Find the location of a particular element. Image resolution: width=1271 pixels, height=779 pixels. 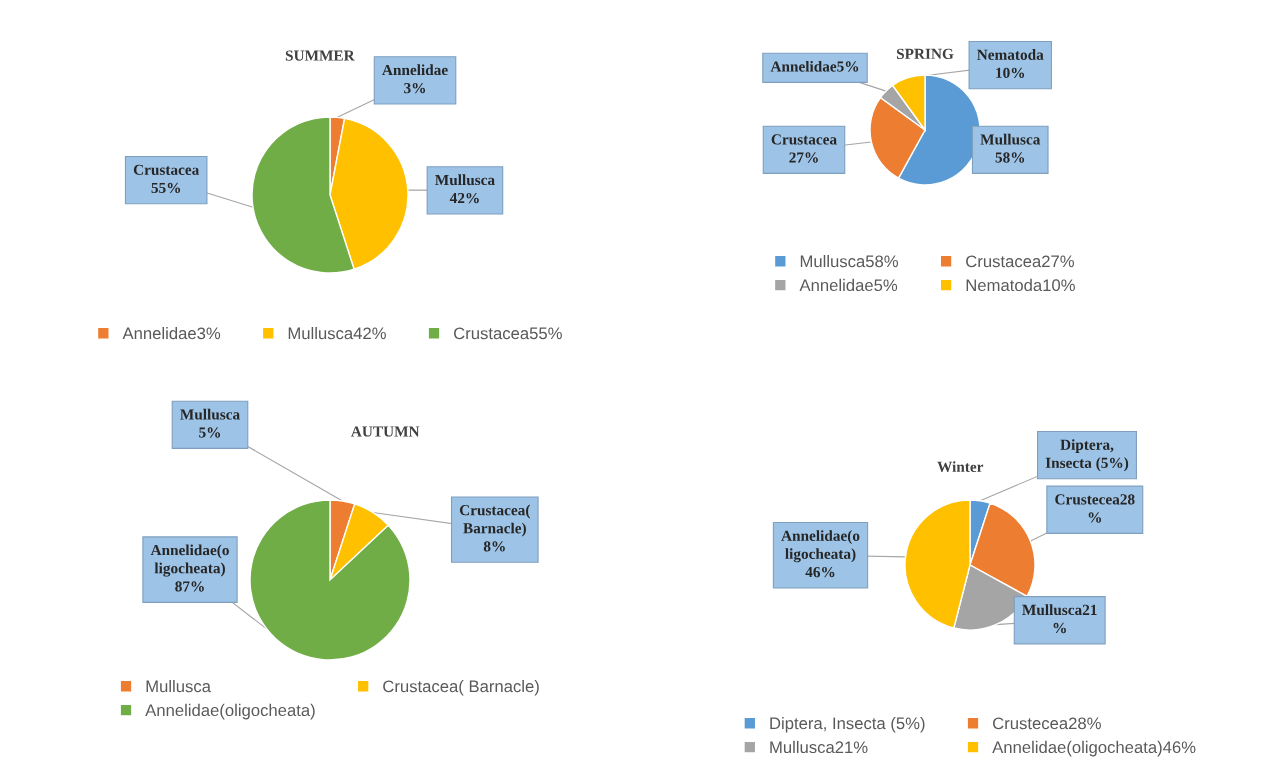

legend-label: Crustacea27% is located at coordinates (1020, 261).